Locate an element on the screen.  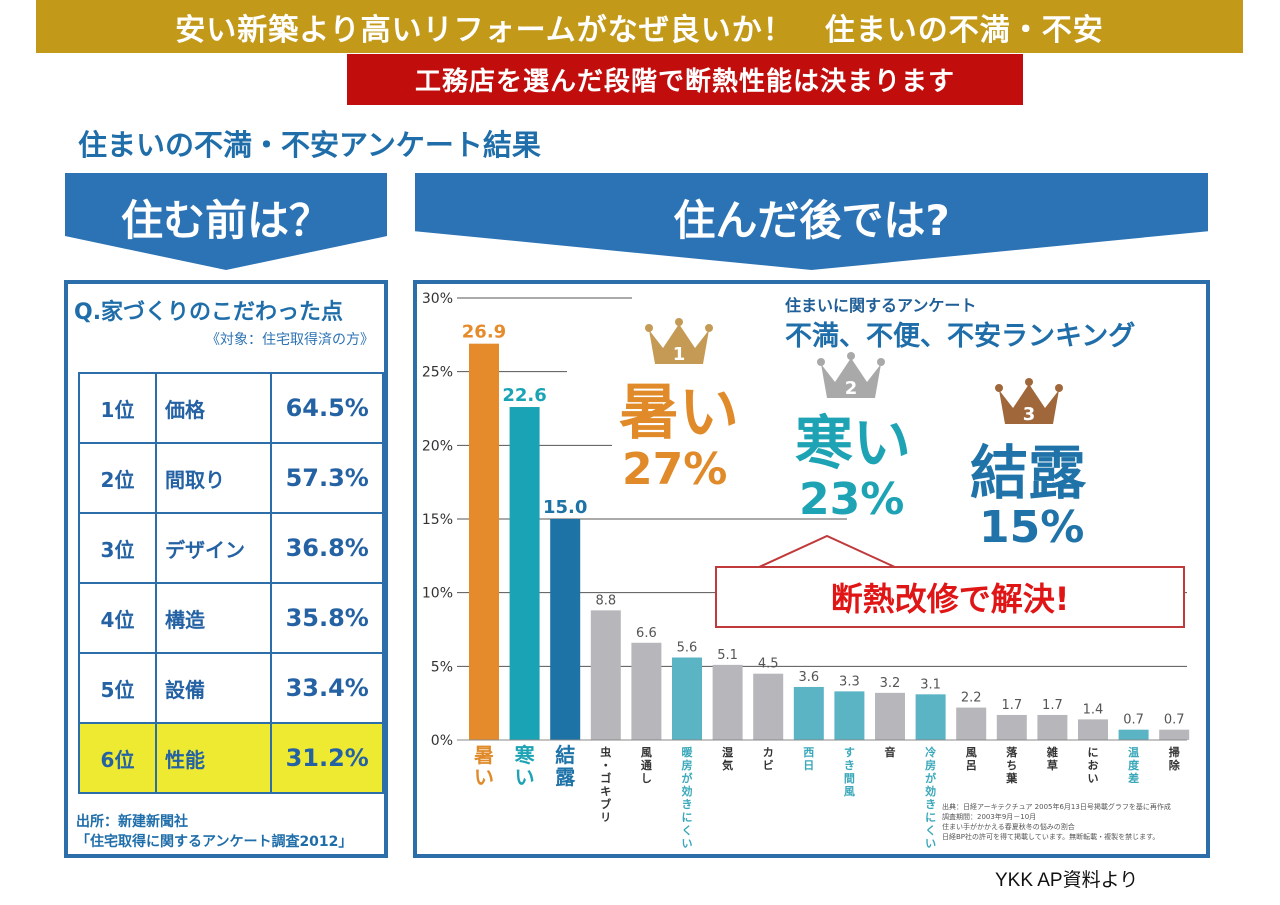
data-label: 26.9 is located at coordinates (484, 332).